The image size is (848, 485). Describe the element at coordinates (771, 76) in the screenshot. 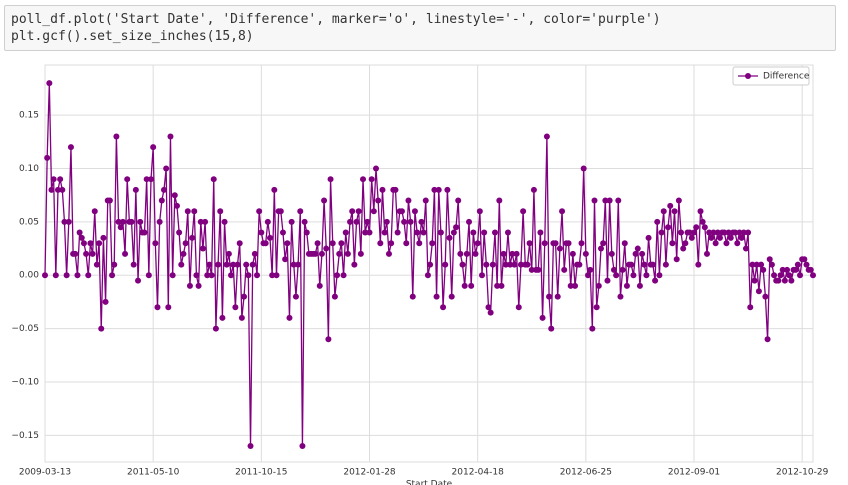

I see `legend-box` at that location.